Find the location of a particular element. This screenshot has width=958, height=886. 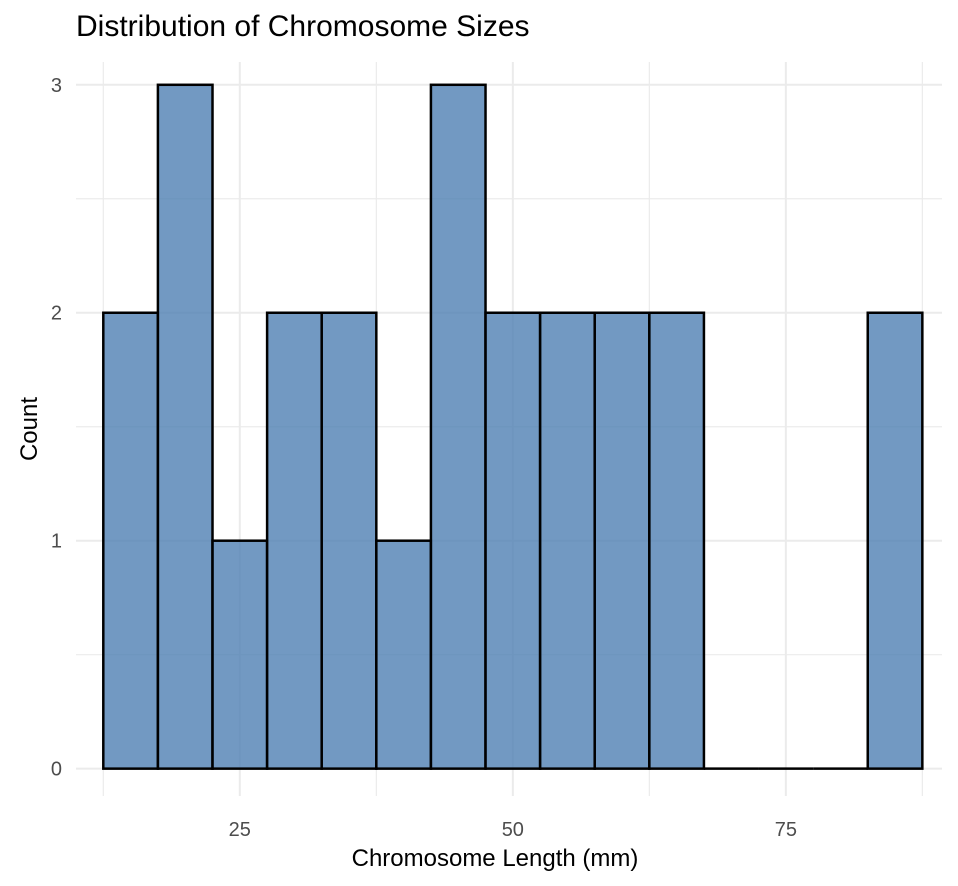

y-tick-labels: 0 1 2 3 is located at coordinates (56, 428).